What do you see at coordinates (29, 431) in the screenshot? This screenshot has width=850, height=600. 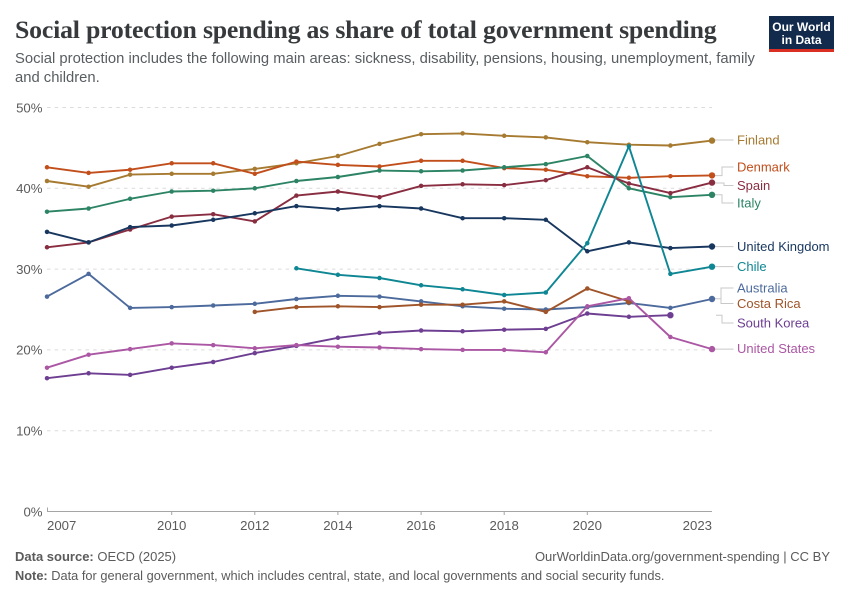 I see `svg-text: 10%` at bounding box center [29, 431].